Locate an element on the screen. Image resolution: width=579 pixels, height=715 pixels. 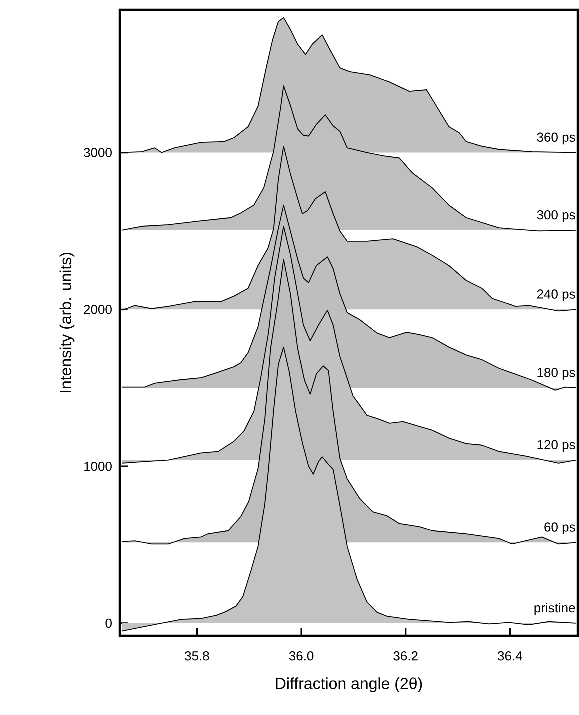
y-axis-title: Intensity (arb. units) is located at coordinates (67, 323).